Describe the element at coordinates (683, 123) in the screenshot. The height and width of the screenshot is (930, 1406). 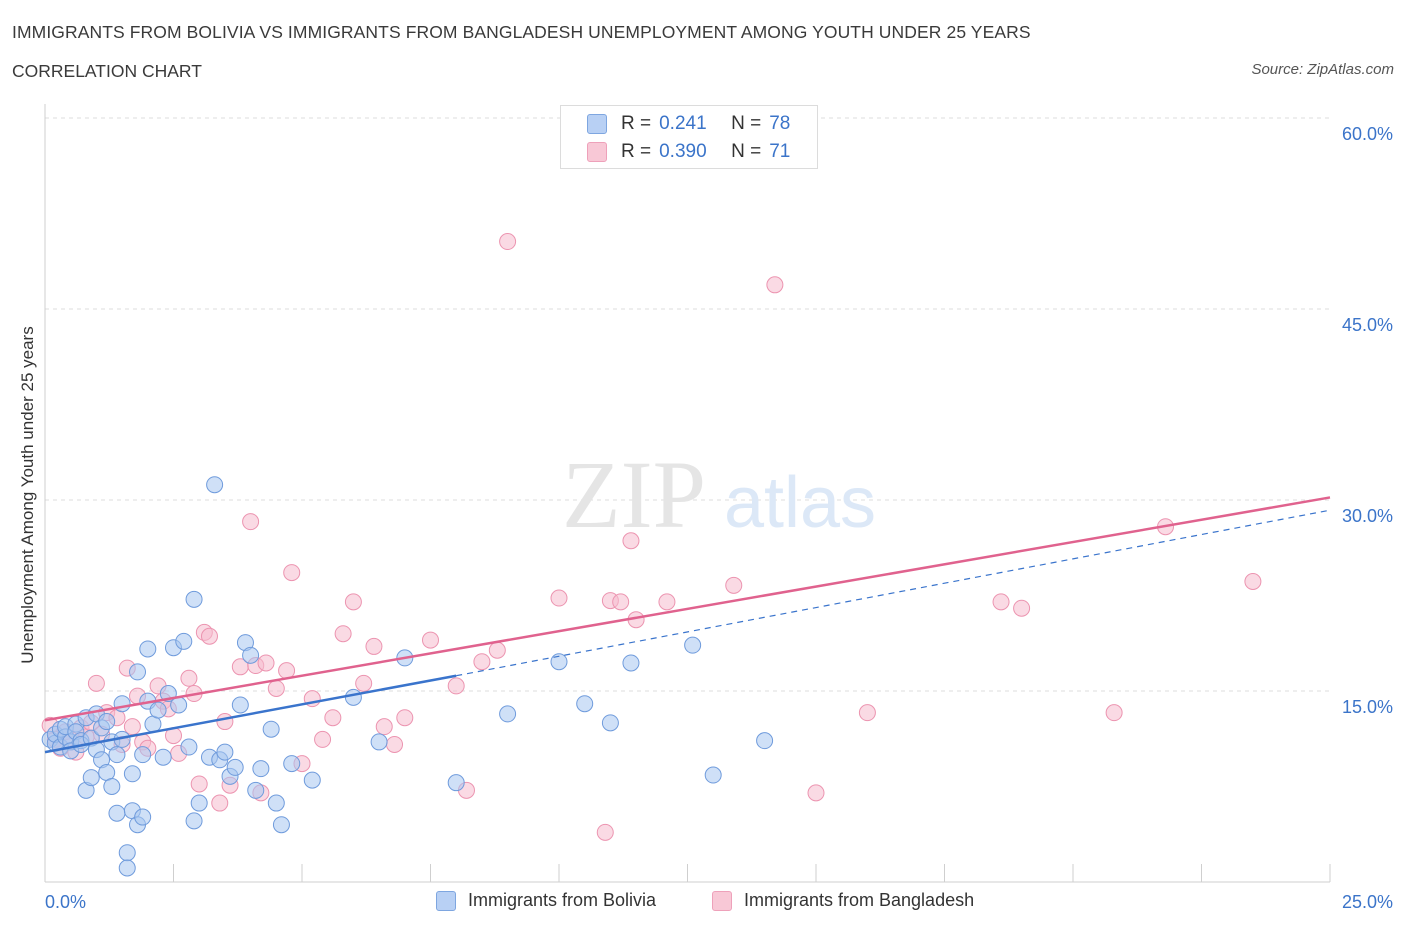
I see `r-value: 0.241` at that location.